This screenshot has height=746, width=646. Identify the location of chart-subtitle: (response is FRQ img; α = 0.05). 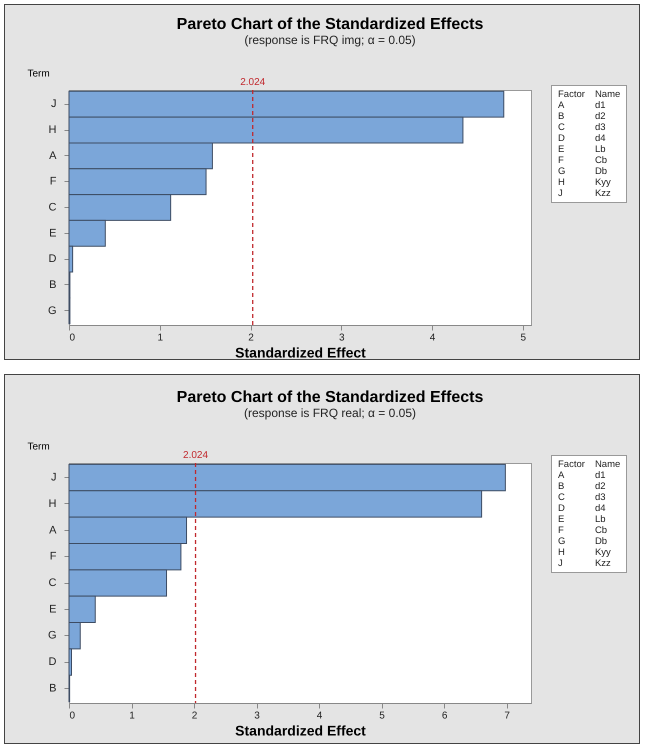
(330, 40).